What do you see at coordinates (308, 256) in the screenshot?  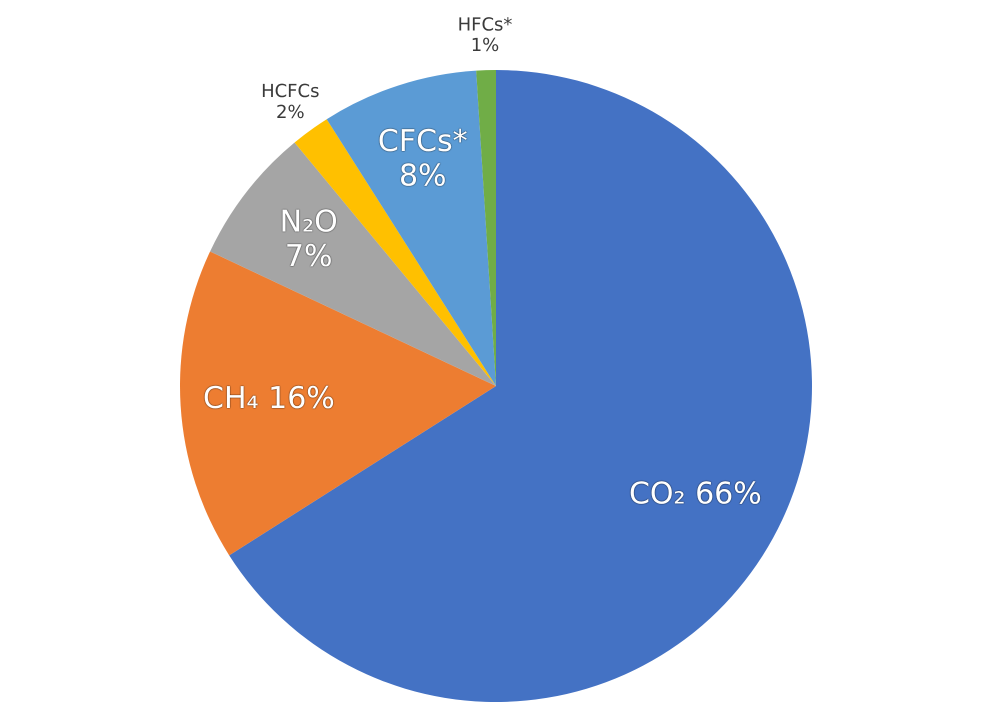 I see `data-label: 7%` at bounding box center [308, 256].